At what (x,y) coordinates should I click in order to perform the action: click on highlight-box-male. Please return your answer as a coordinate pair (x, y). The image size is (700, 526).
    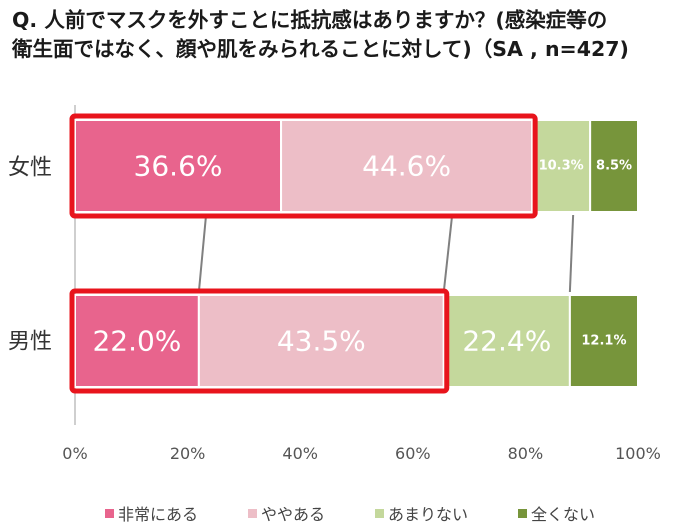
    Looking at the image, I should click on (259, 341).